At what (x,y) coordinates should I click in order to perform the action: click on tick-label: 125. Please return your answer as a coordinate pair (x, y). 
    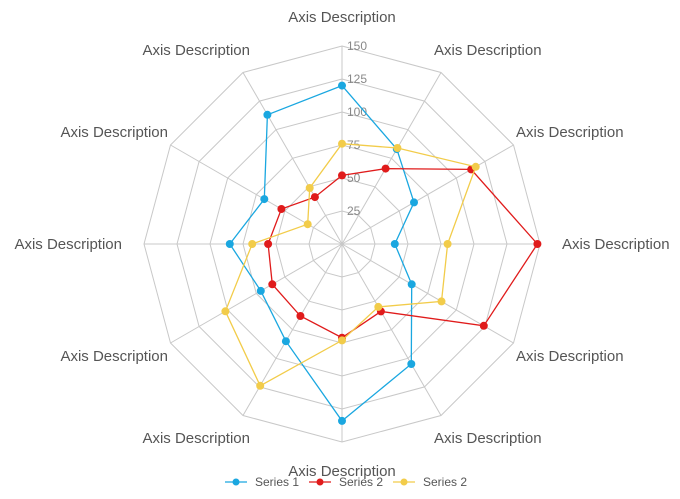
    Looking at the image, I should click on (357, 79).